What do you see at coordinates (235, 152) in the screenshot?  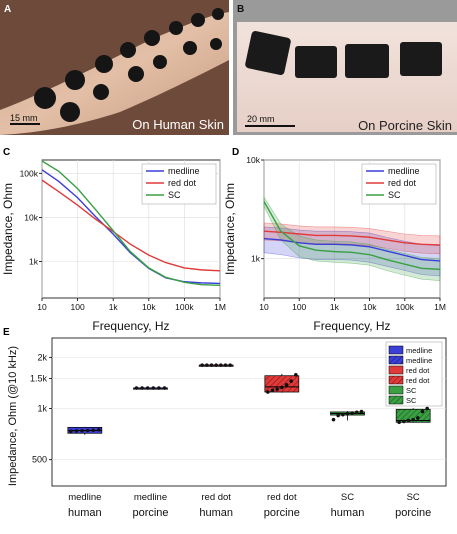 I see `panel-label-d: D` at bounding box center [235, 152].